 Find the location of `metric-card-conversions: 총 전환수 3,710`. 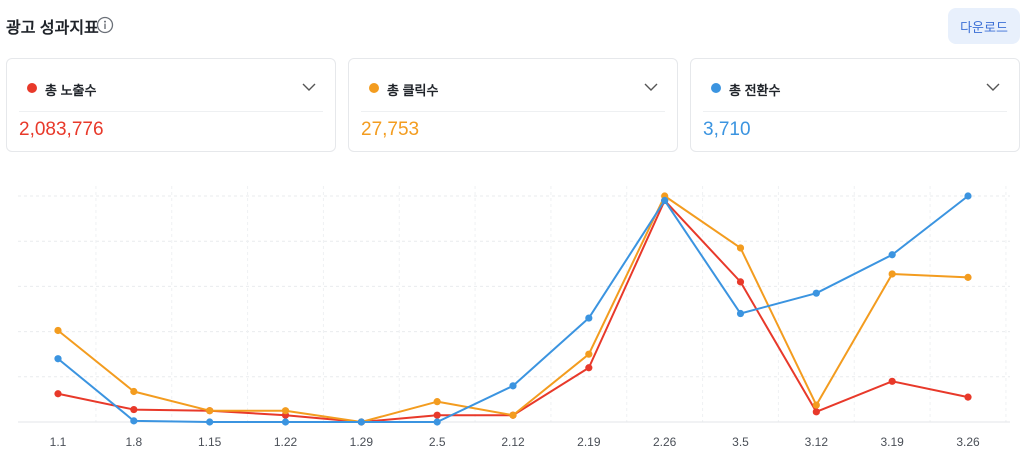

metric-card-conversions: 총 전환수 3,710 is located at coordinates (855, 105).